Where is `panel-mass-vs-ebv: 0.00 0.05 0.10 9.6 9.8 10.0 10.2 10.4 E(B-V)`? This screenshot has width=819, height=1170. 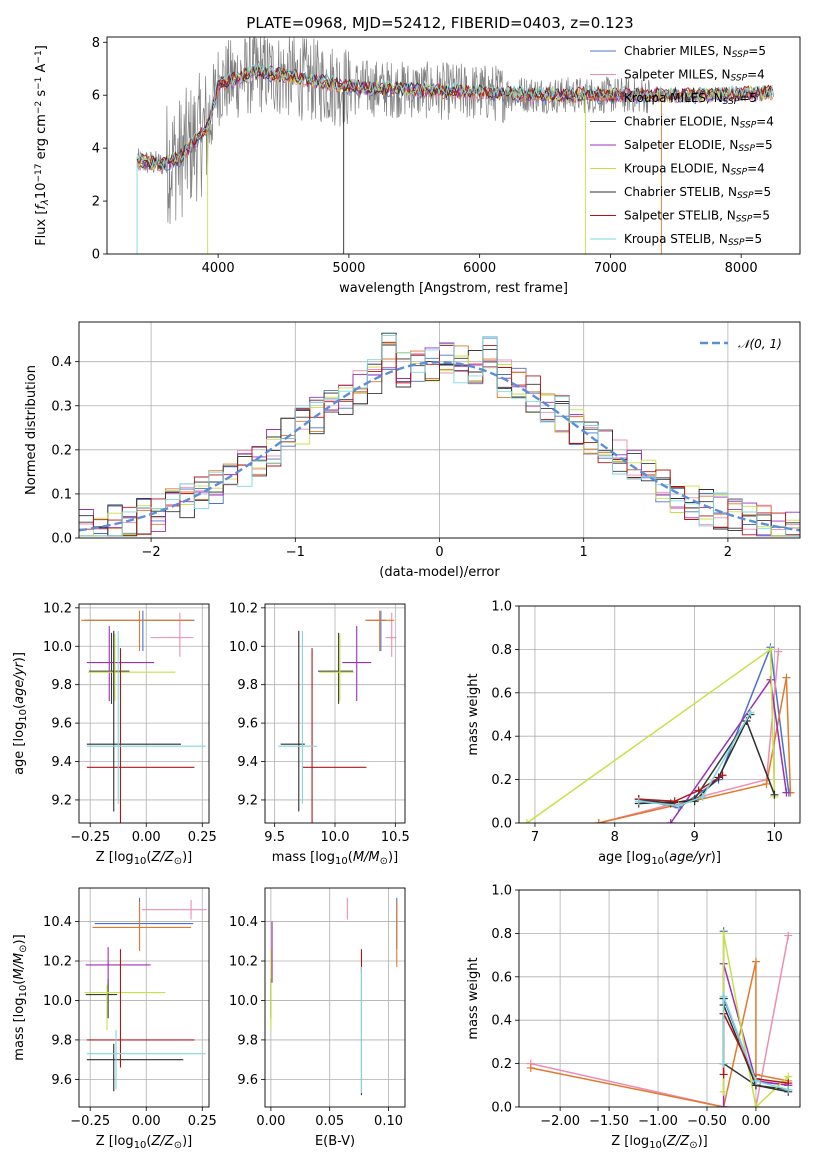
panel-mass-vs-ebv: 0.00 0.05 0.10 9.6 9.8 10.0 10.2 10.4 E(B-V) is located at coordinates (317, 1018).